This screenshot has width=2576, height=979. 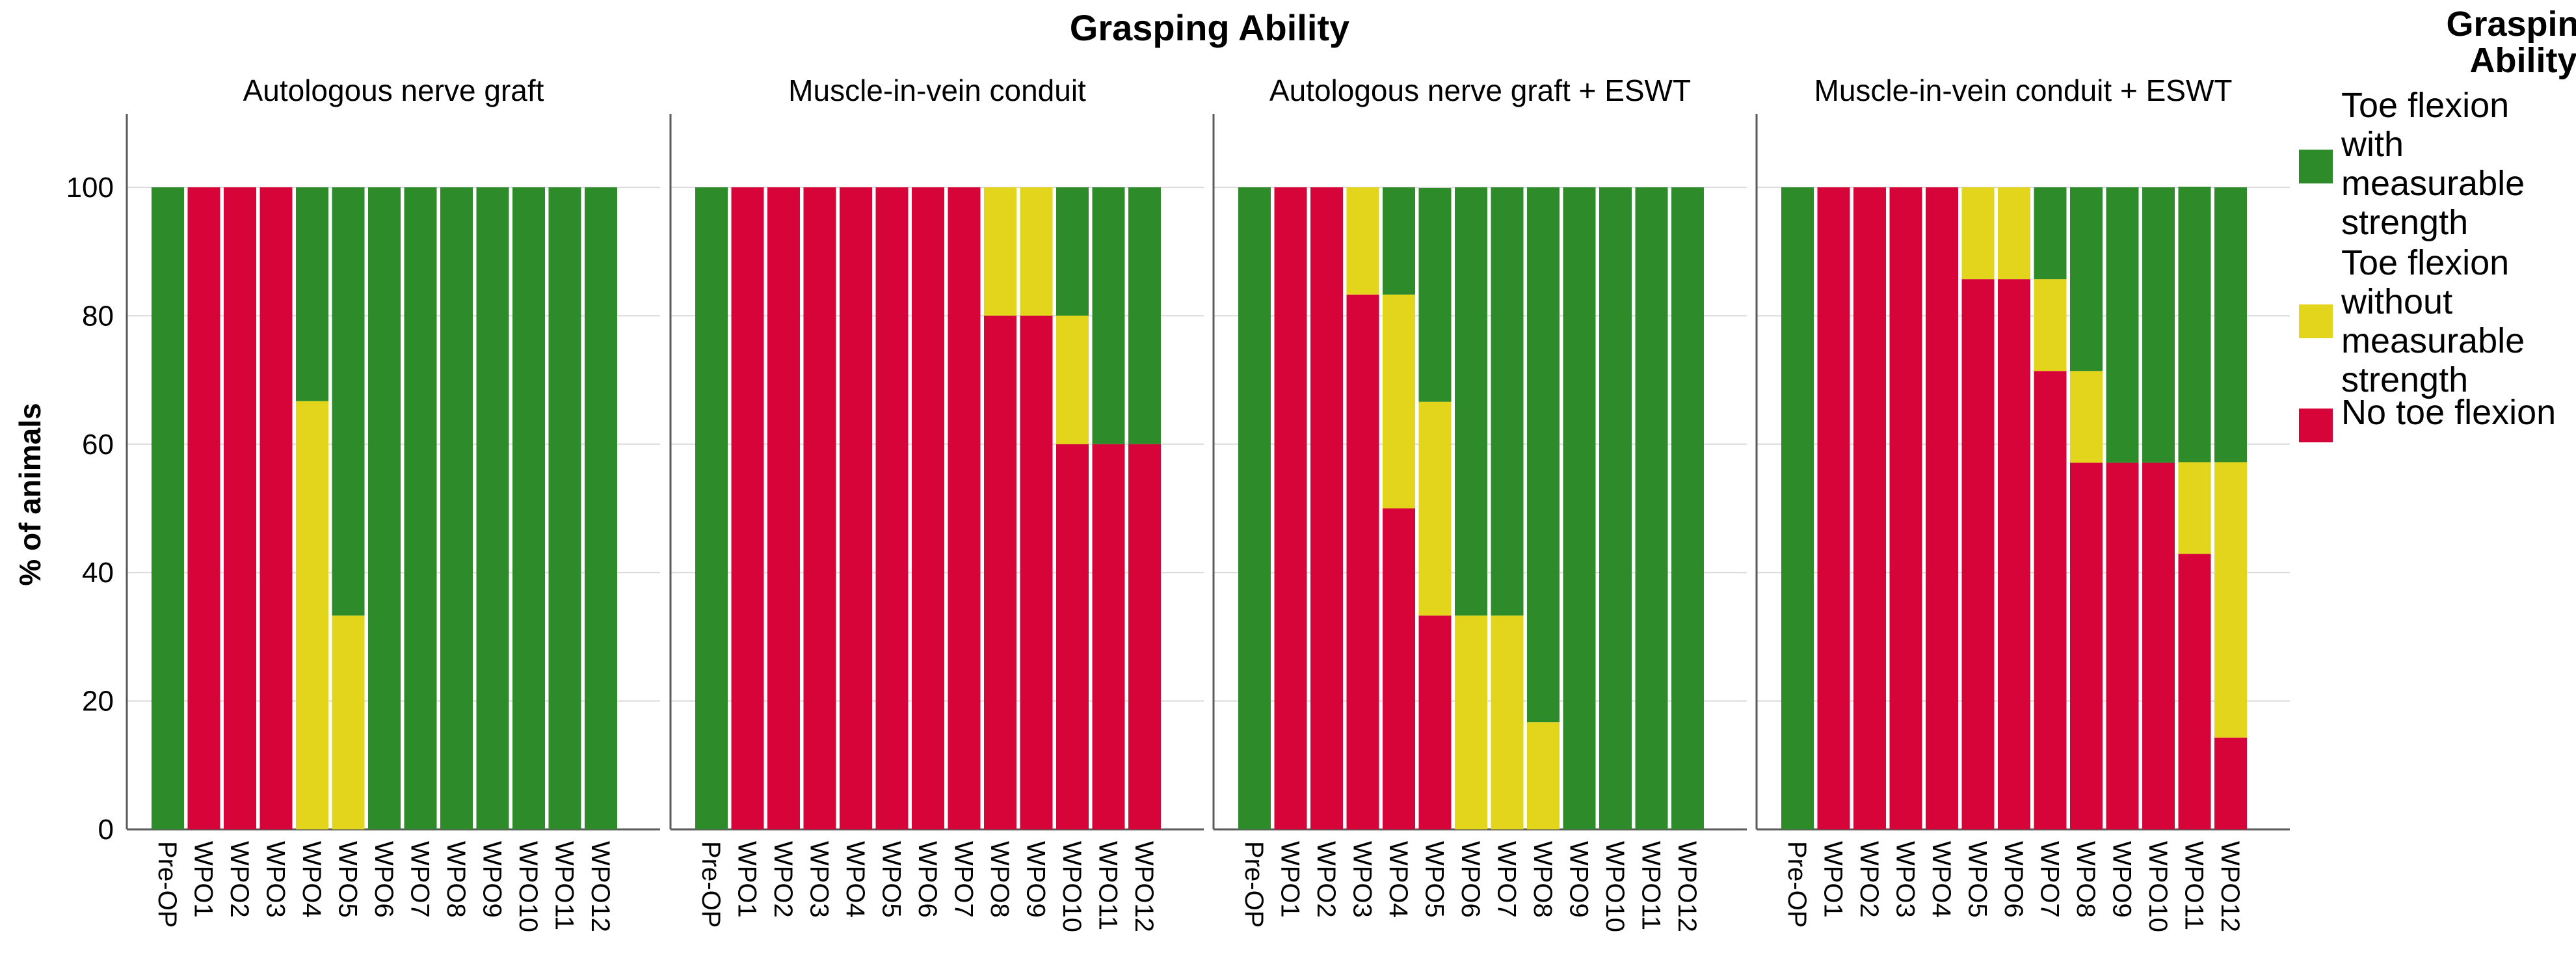 I want to click on y-tick-label: 100, so click(x=90, y=188).